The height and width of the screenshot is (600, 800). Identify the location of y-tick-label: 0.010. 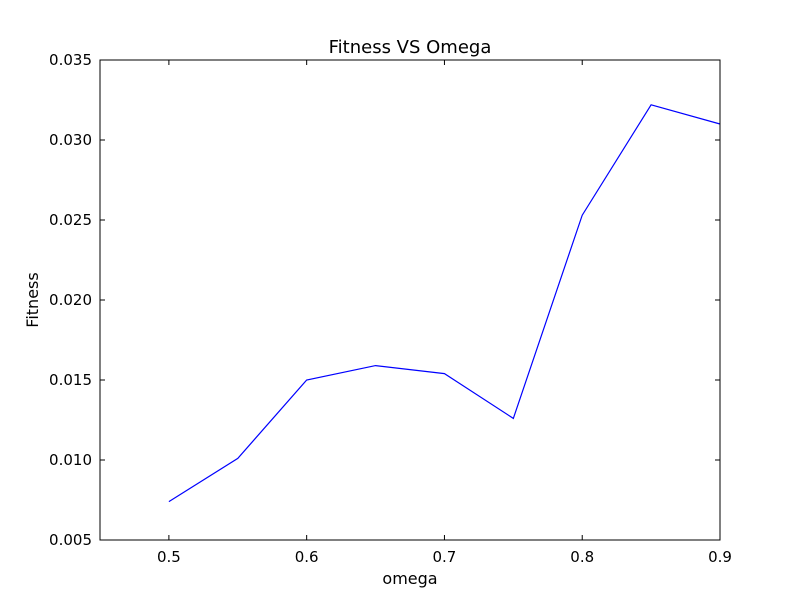
(70, 460).